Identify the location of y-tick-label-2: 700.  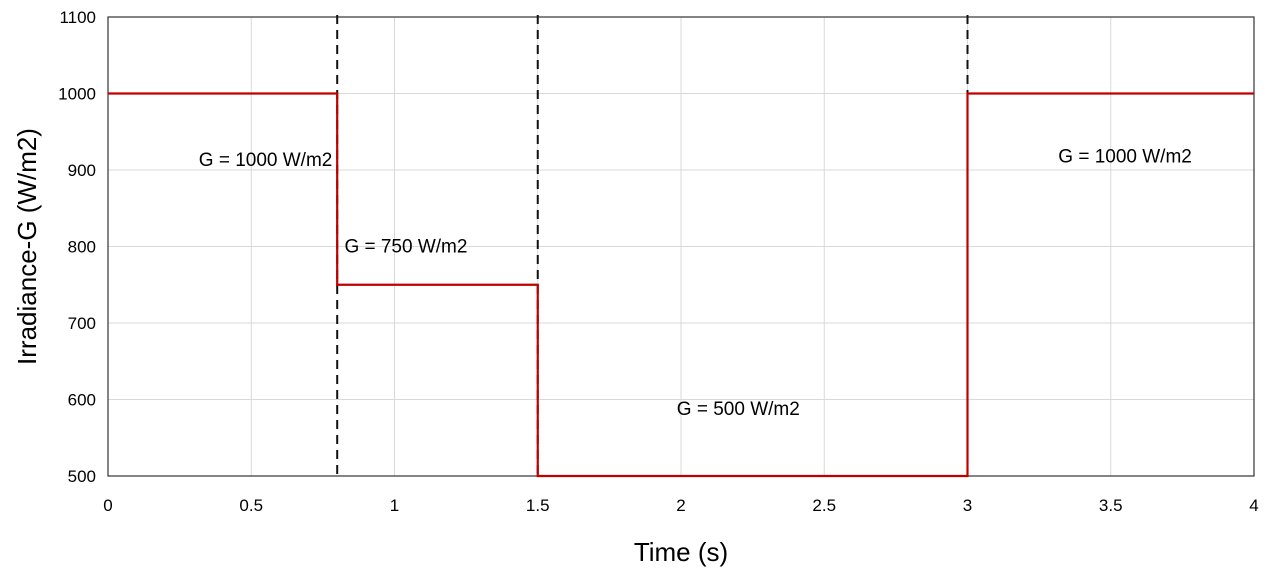
(82, 323).